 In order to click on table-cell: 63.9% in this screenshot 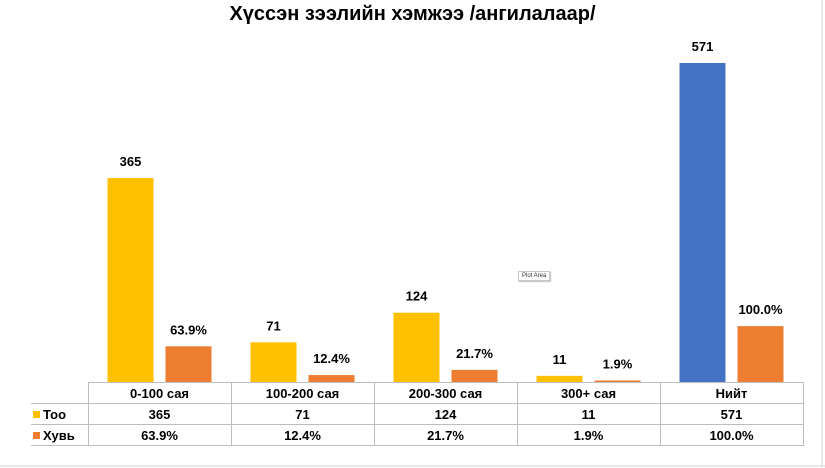, I will do `click(159, 435)`.